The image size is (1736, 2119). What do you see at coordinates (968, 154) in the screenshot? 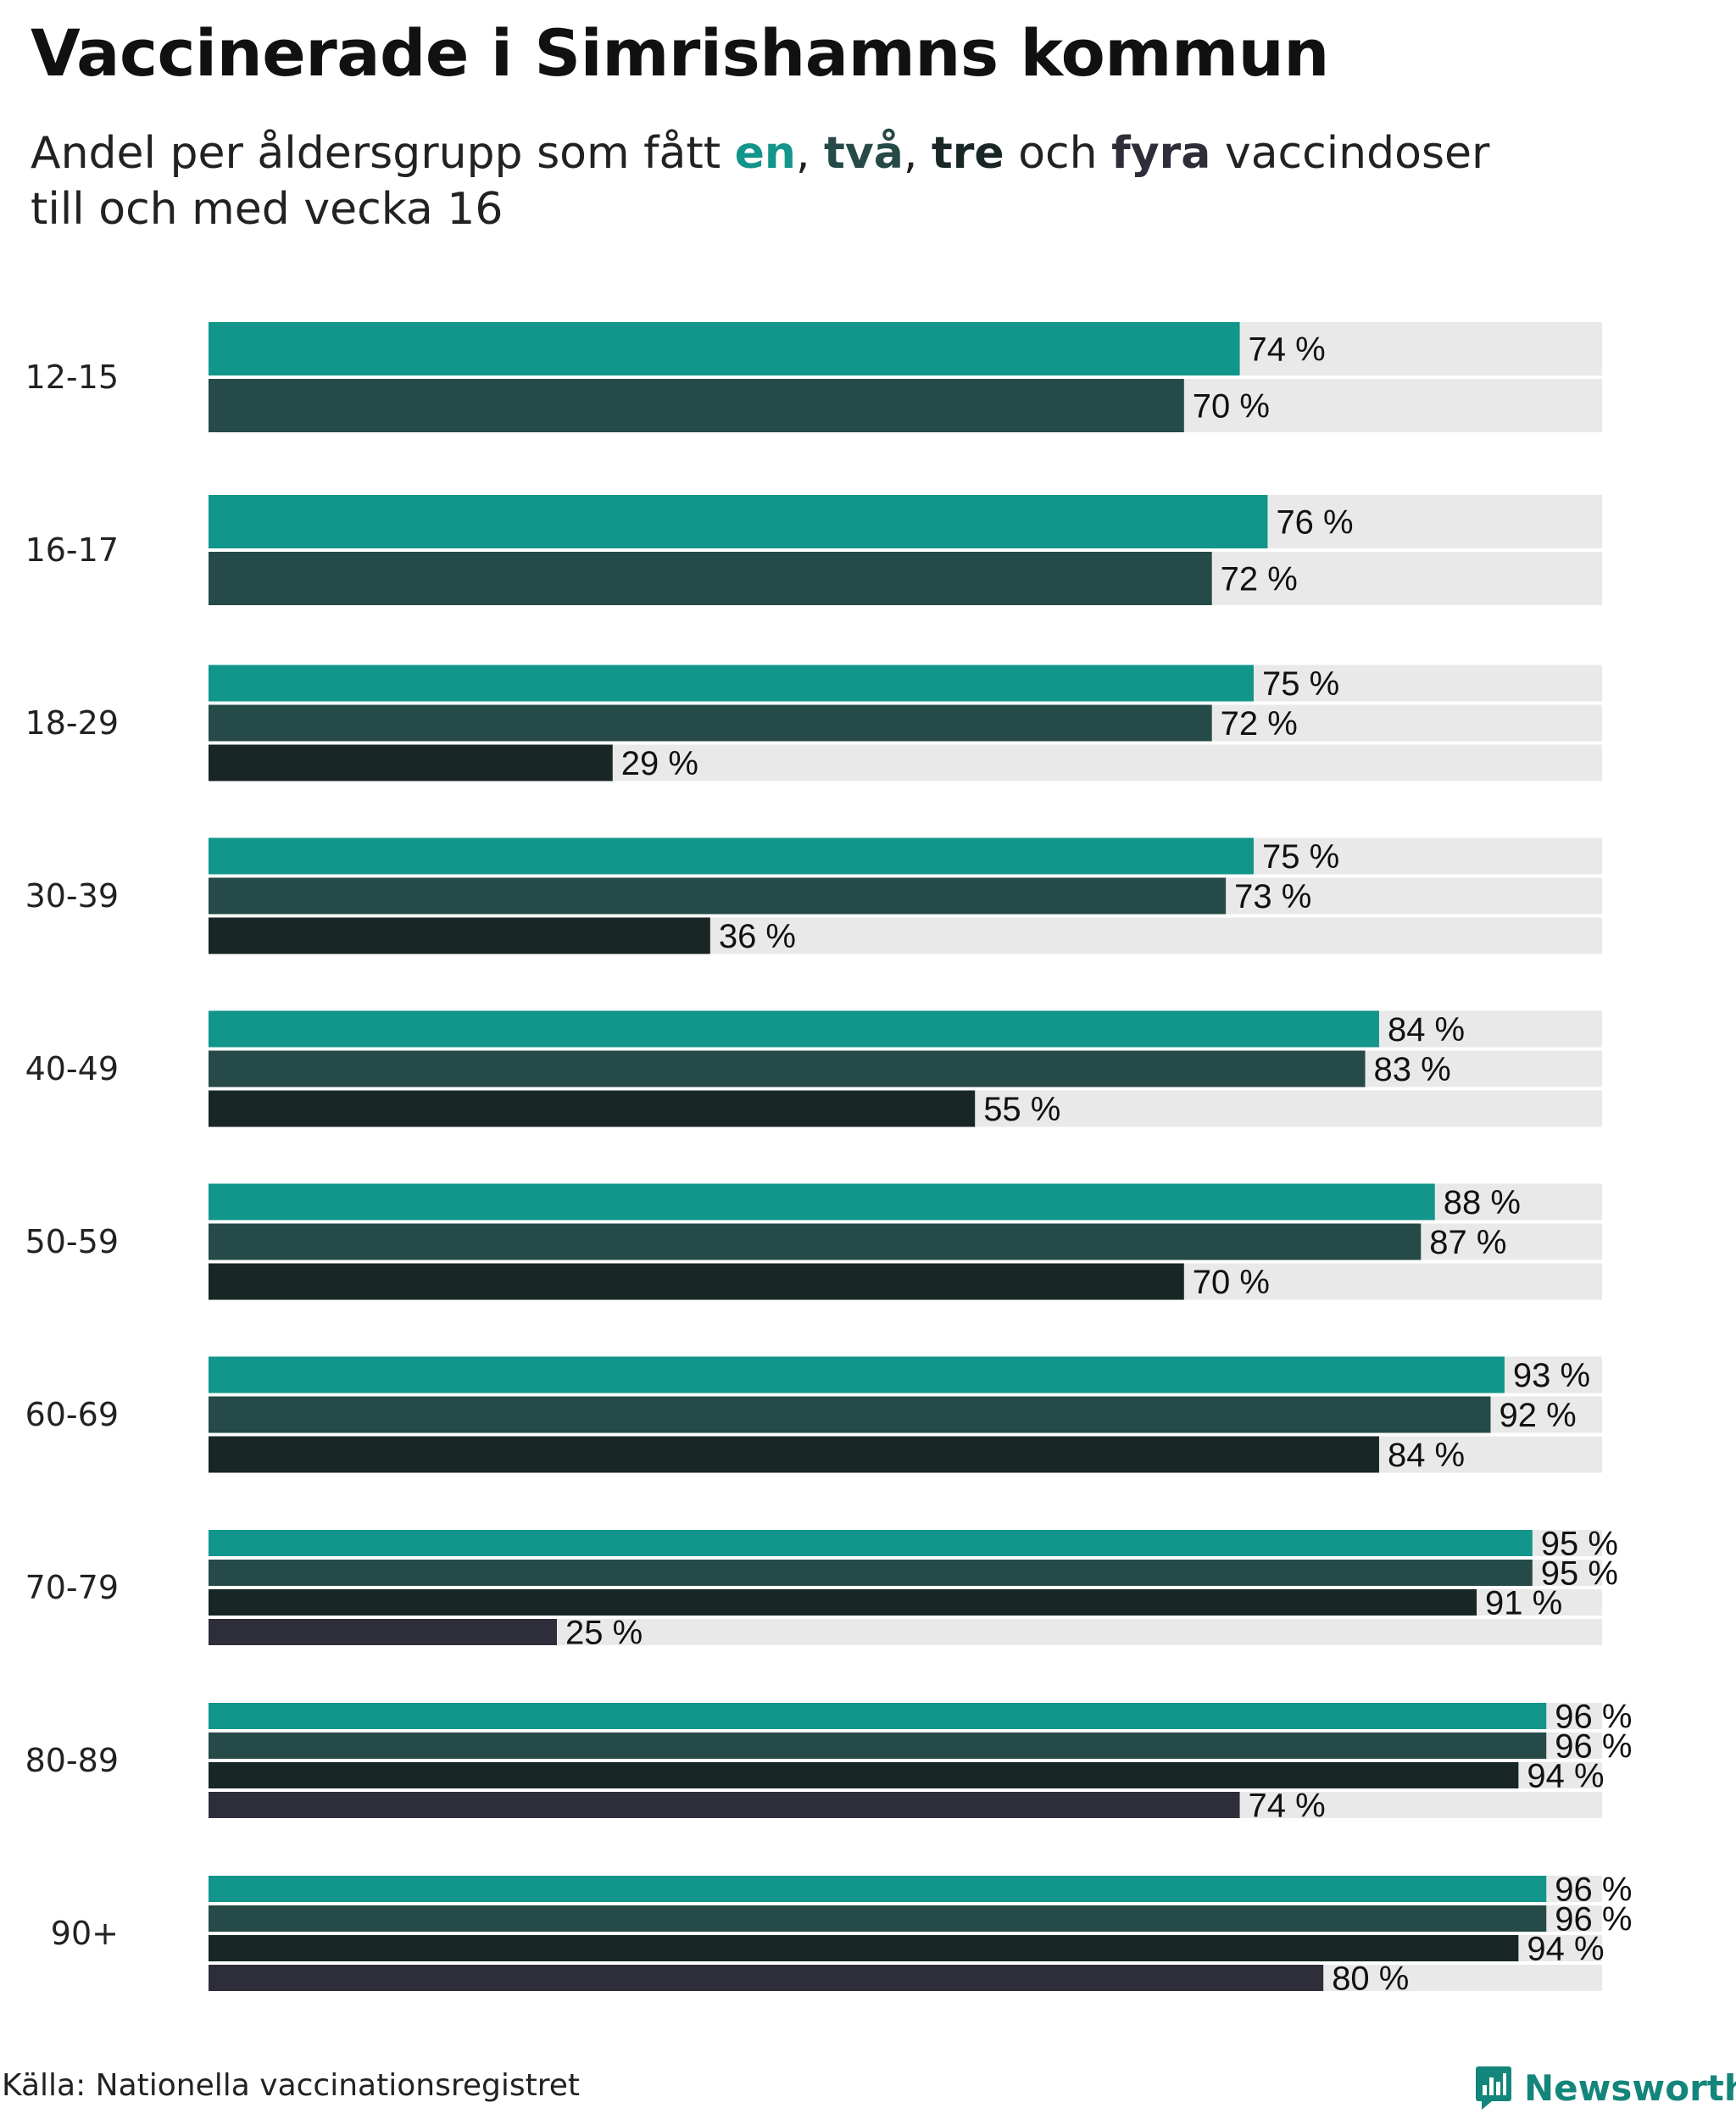
I see `legend-key-three-doses: tre` at bounding box center [968, 154].